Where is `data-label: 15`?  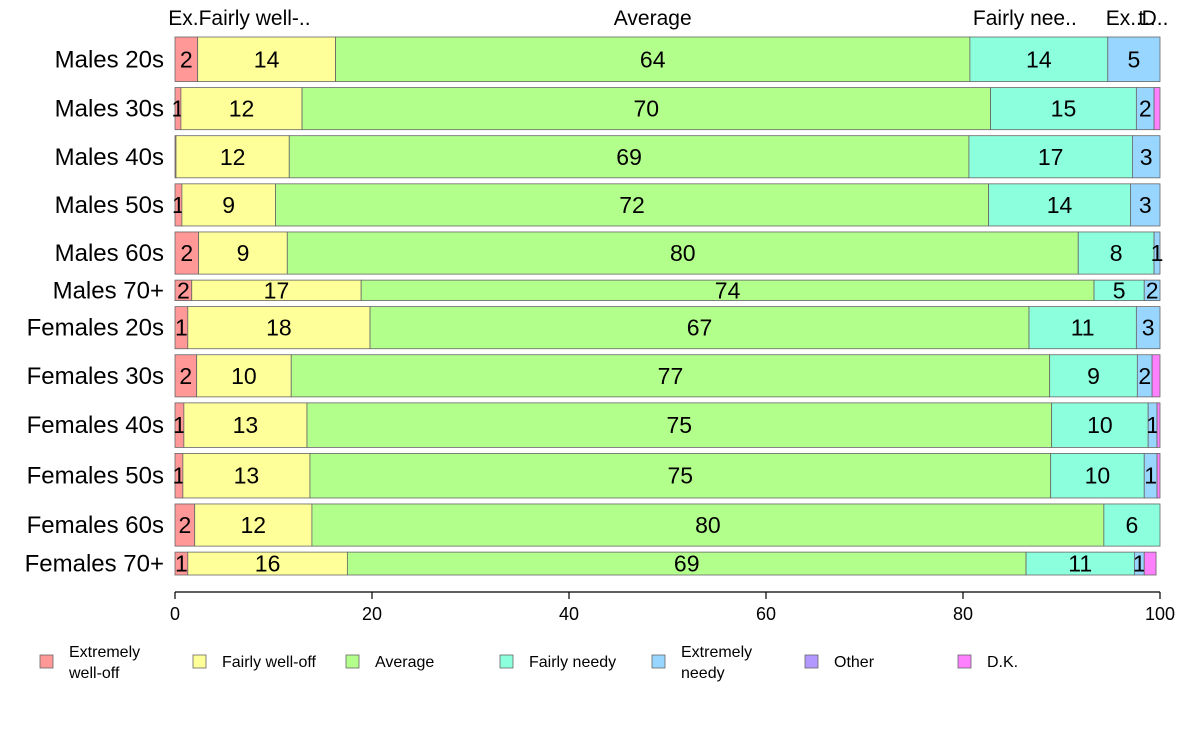
data-label: 15 is located at coordinates (1064, 109).